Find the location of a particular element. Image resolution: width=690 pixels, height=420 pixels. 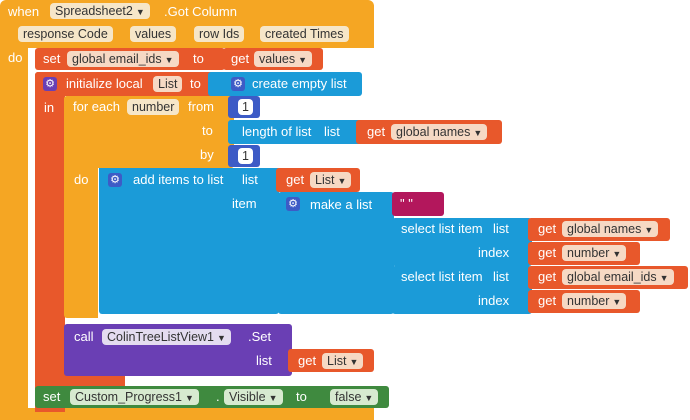

text-string-block is located at coordinates (418, 204).